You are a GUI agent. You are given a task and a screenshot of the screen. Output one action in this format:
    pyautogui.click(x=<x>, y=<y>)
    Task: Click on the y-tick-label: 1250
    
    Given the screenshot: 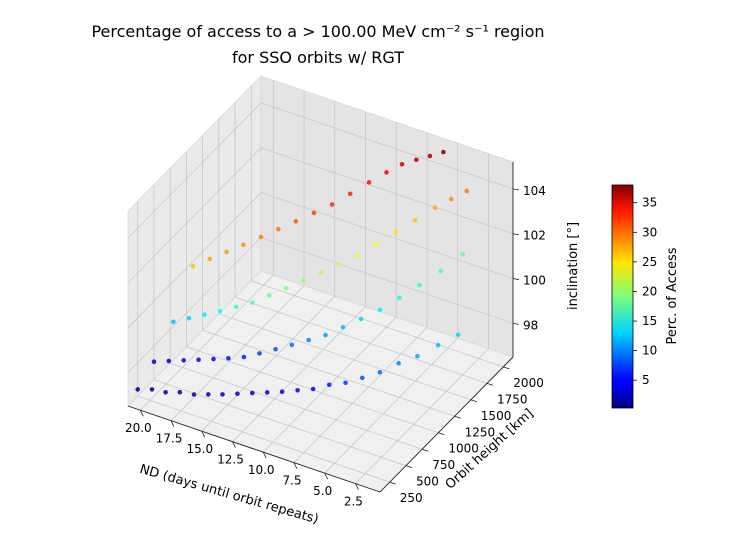 What is the action you would take?
    pyautogui.click(x=480, y=432)
    